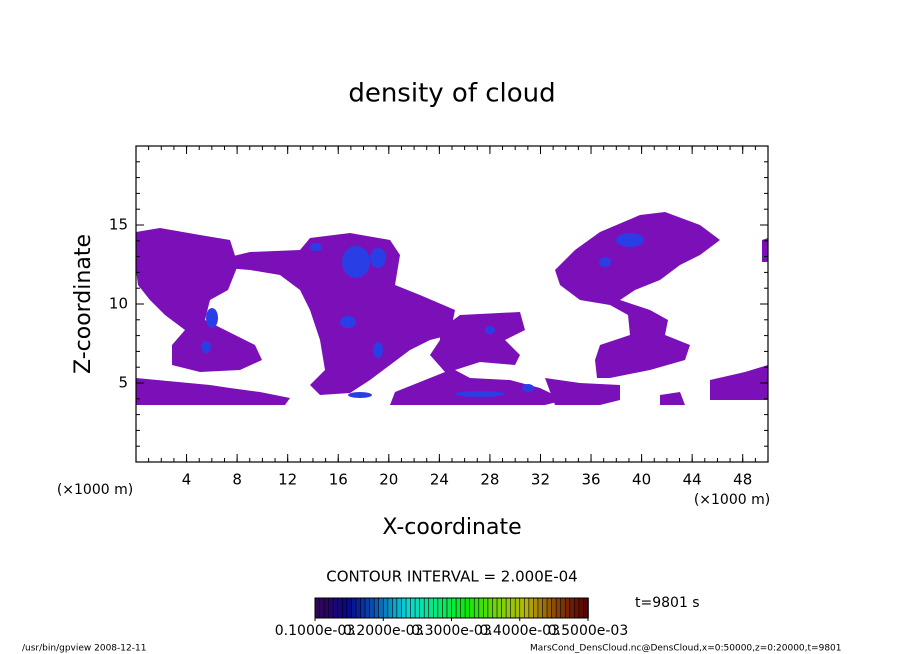 The height and width of the screenshot is (654, 904). What do you see at coordinates (451, 631) in the screenshot?
I see `colorbar-tick-label: 0.3000e-03` at bounding box center [451, 631].